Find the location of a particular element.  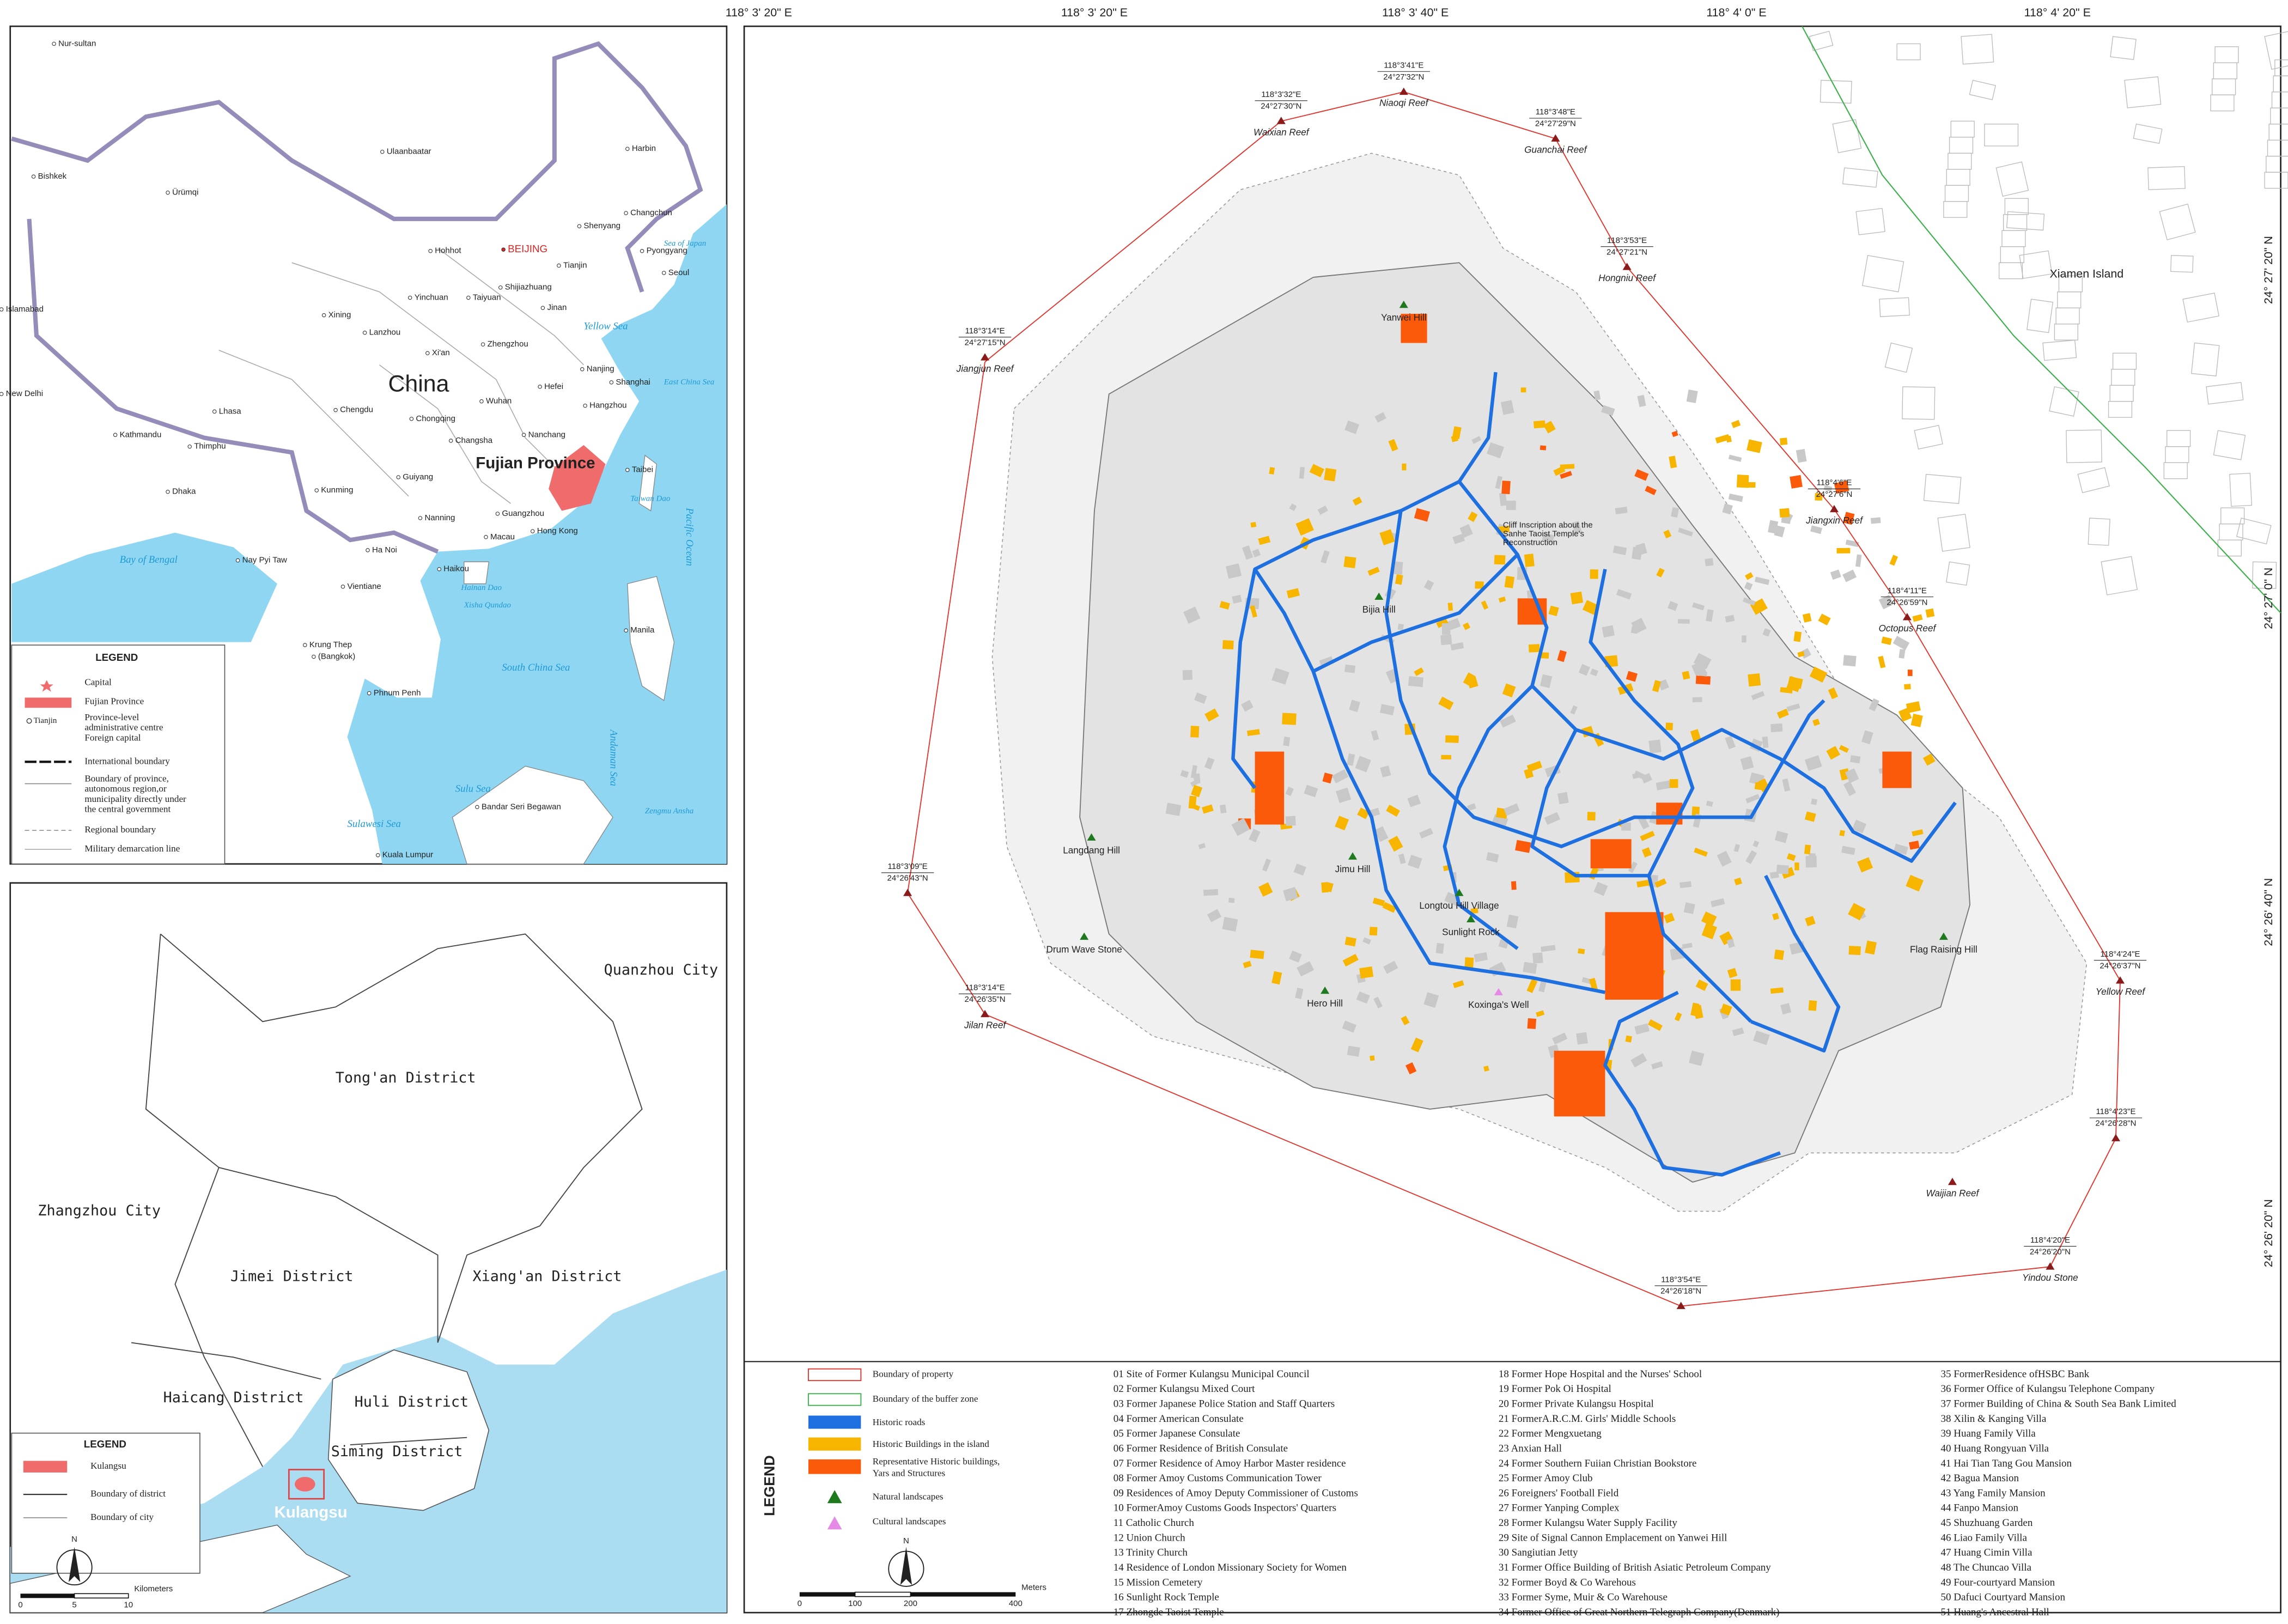

reef-latitude: 24°26'59"N is located at coordinates (1907, 602).